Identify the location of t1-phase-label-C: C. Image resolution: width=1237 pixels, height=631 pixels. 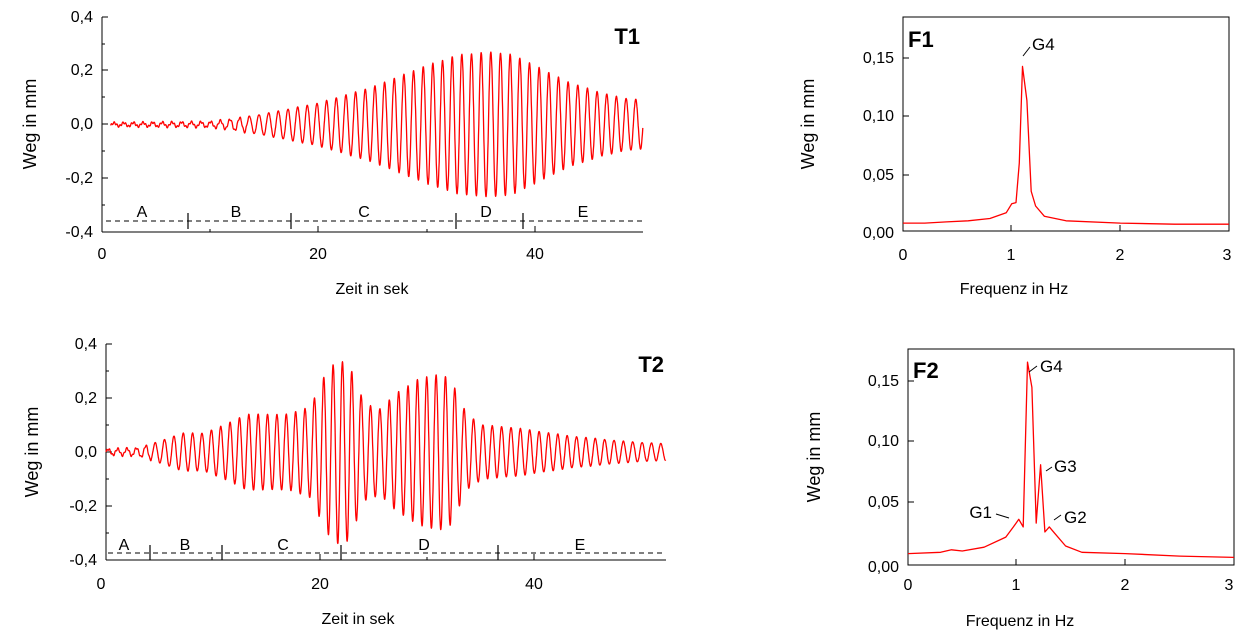
(364, 212).